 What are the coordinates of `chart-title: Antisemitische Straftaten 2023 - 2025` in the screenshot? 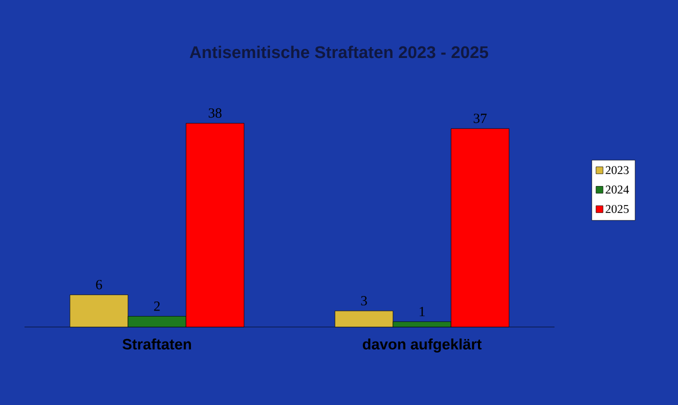 It's located at (339, 52).